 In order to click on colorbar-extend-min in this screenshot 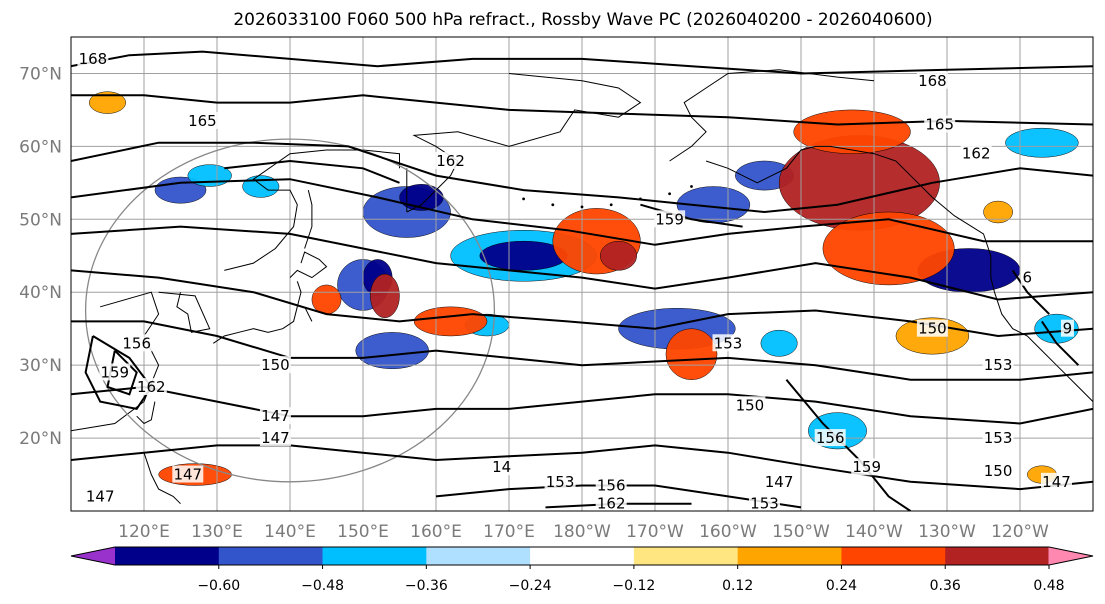, I will do `click(93, 556)`.